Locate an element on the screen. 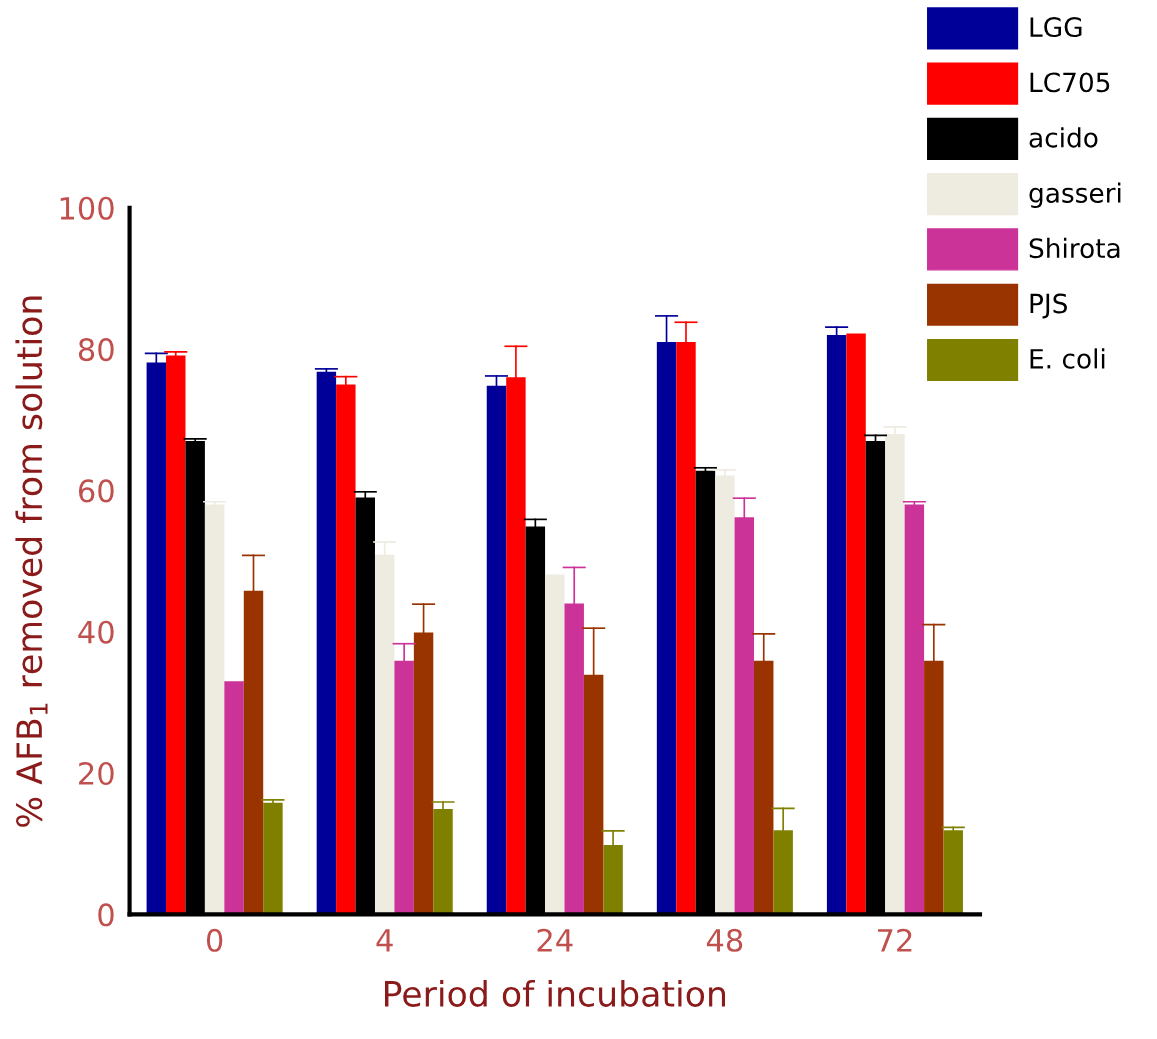 This screenshot has width=1157, height=1039. x-tick-label: 24 is located at coordinates (555, 940).